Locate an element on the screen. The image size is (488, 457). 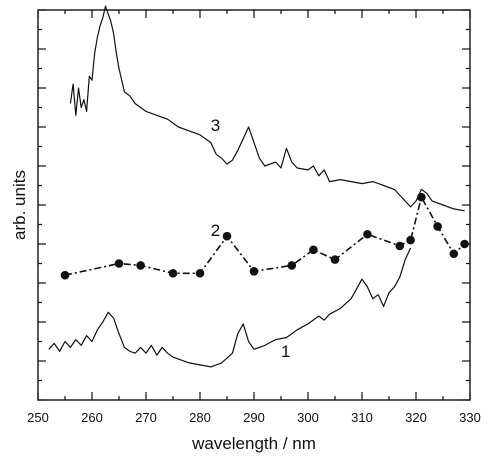
x-tick-label: 300 is located at coordinates (308, 417).